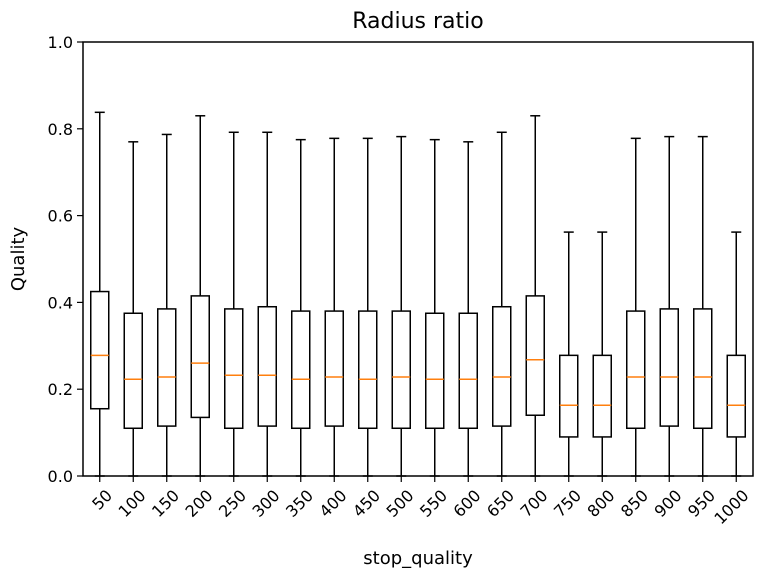 The image size is (768, 582). I want to click on y-tick-label: 1.0, so click(60, 42).